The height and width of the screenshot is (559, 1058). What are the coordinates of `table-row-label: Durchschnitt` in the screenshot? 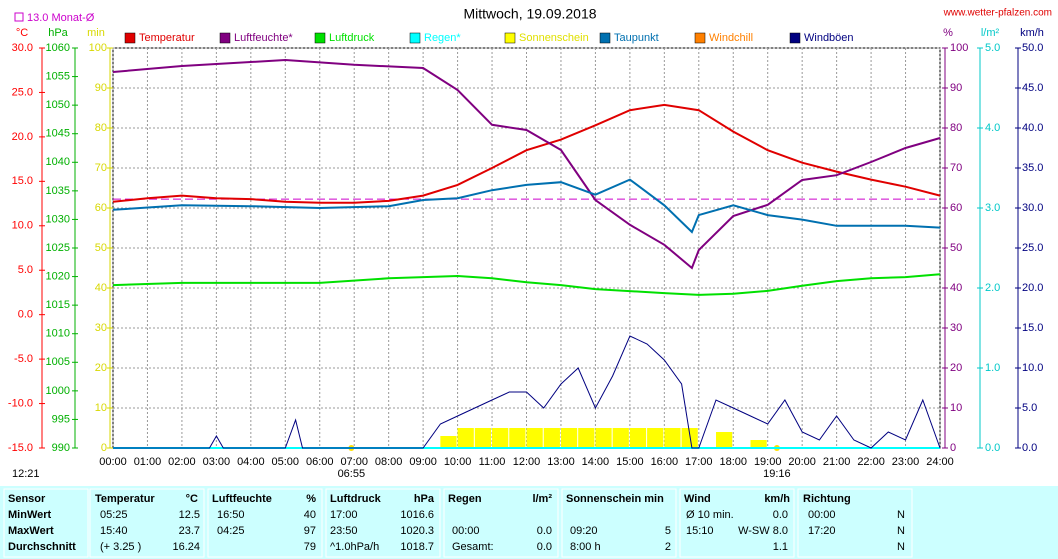 It's located at (42, 547).